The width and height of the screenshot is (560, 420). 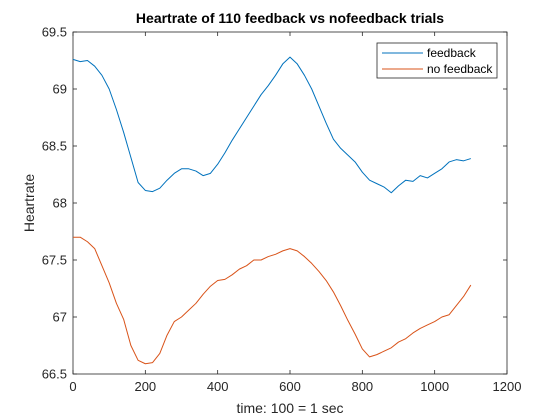 I want to click on x-tick-label: 1000, so click(x=434, y=386).